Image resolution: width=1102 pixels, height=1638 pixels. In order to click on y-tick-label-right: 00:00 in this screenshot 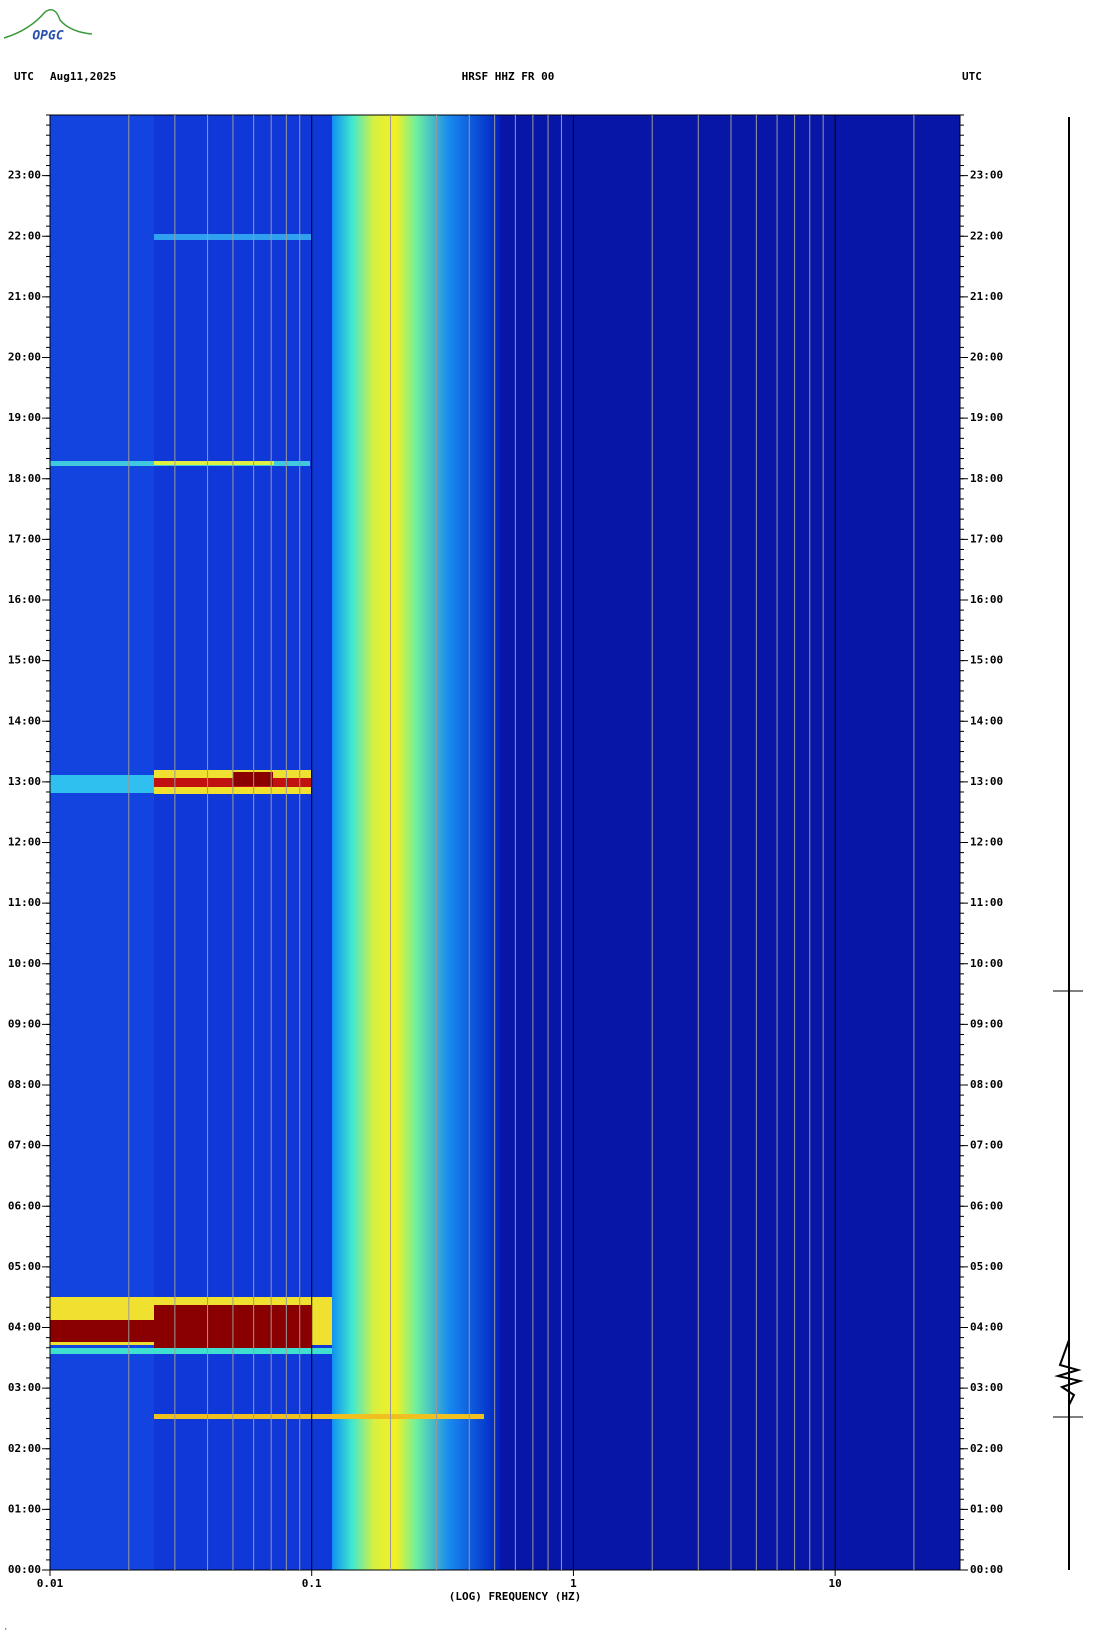, I will do `click(986, 1569)`.